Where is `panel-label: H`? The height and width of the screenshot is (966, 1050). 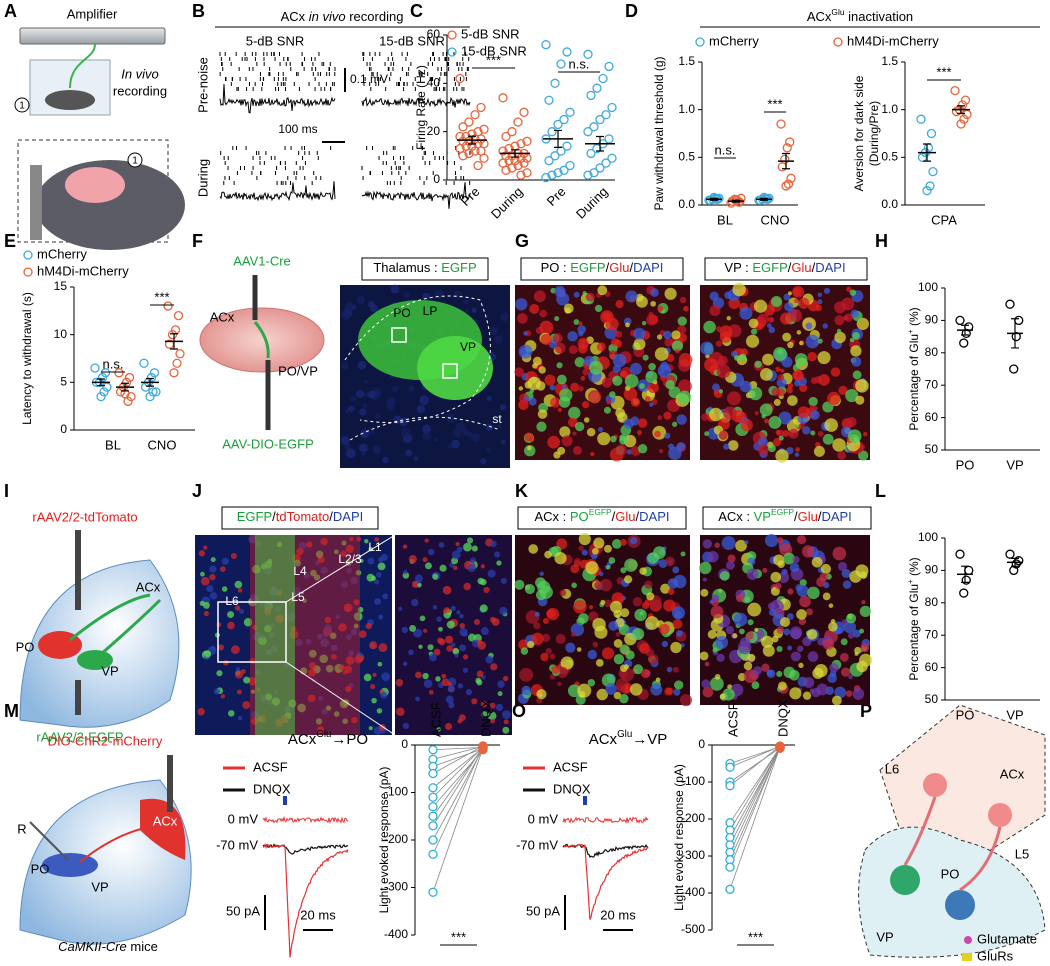
panel-label: H is located at coordinates (881, 241).